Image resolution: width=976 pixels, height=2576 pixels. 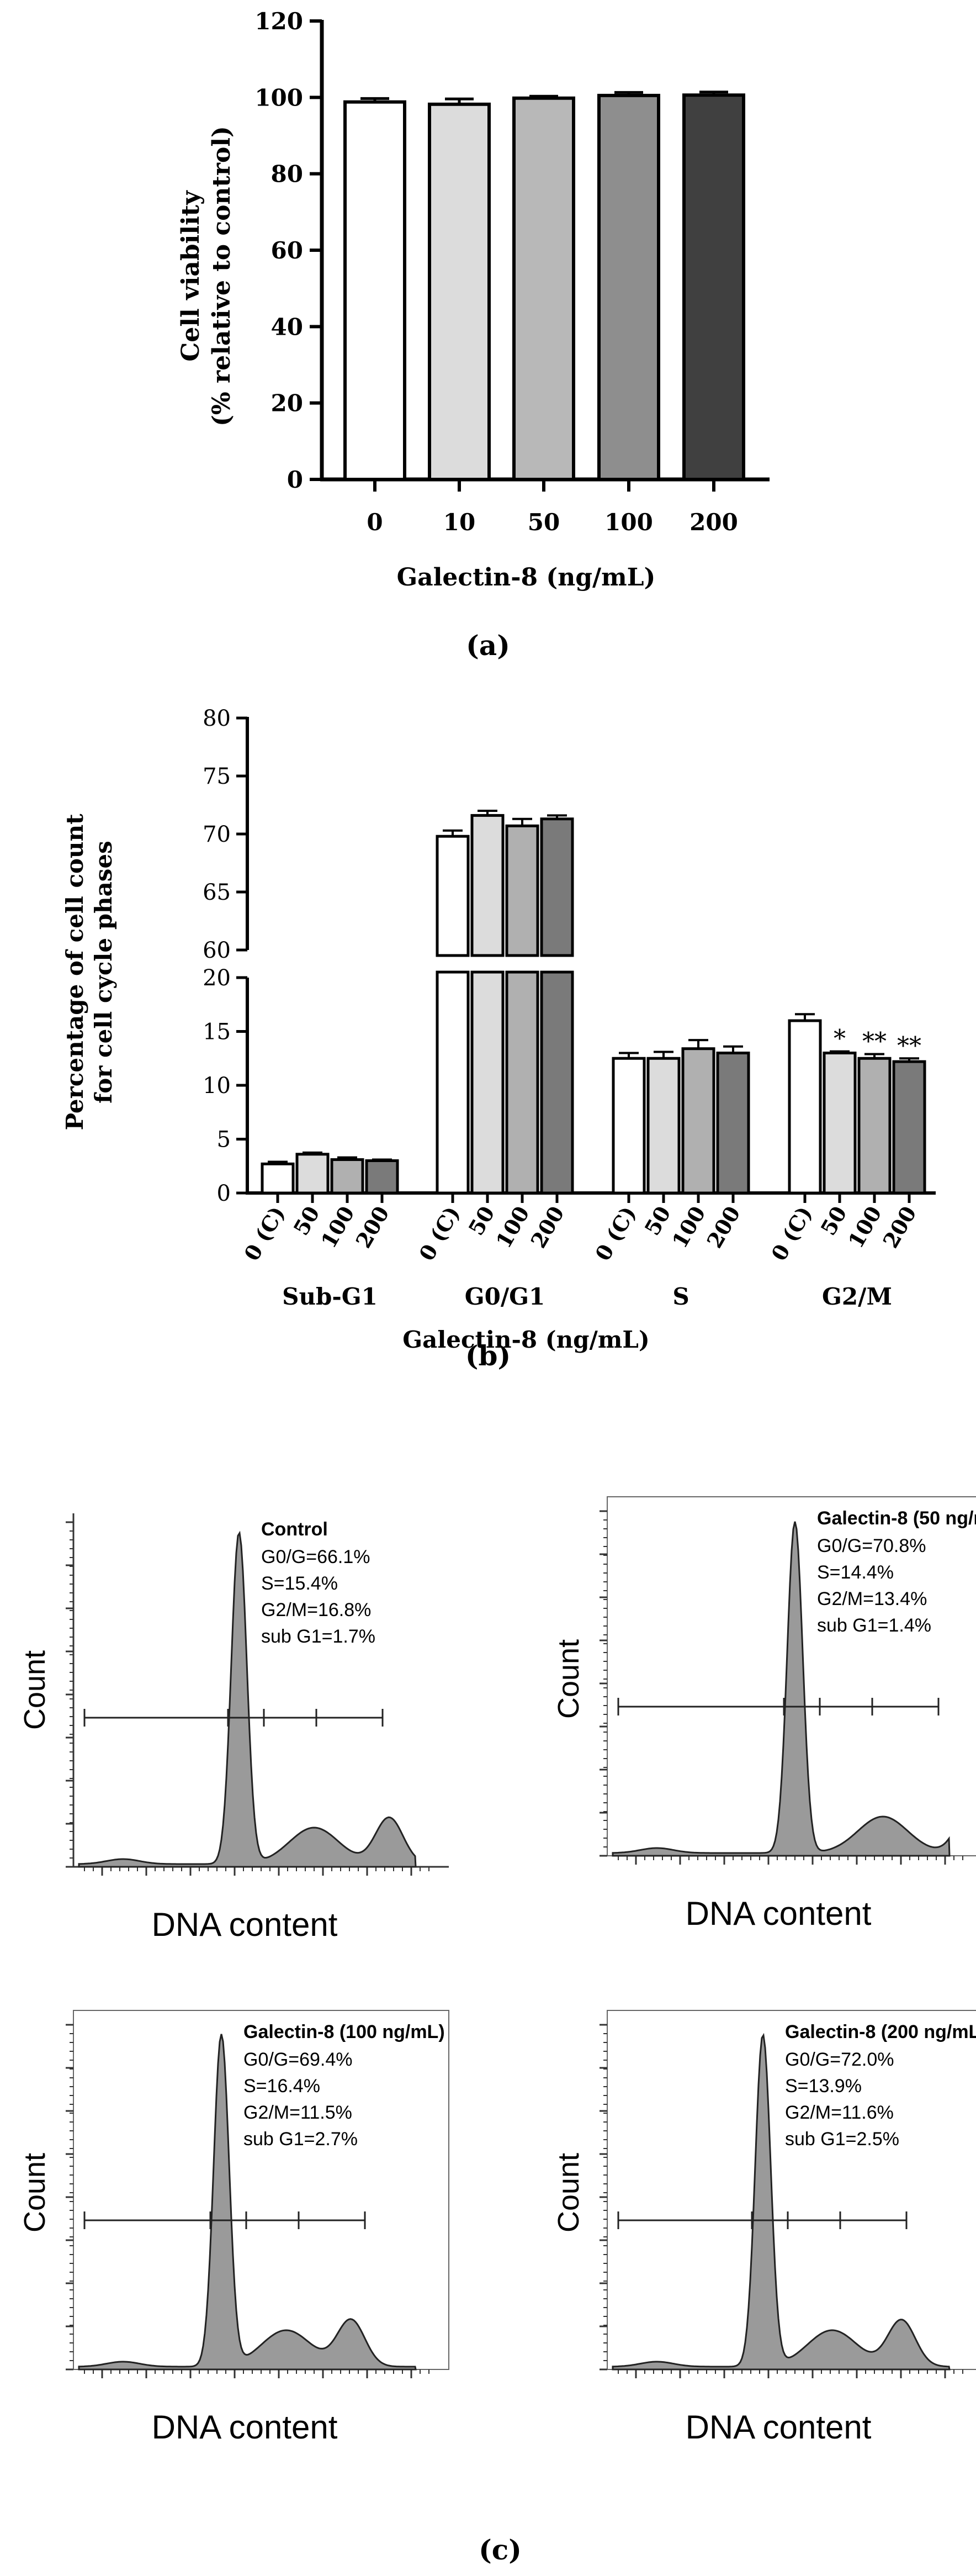 I want to click on y-tick-label: 100, so click(x=278, y=97).